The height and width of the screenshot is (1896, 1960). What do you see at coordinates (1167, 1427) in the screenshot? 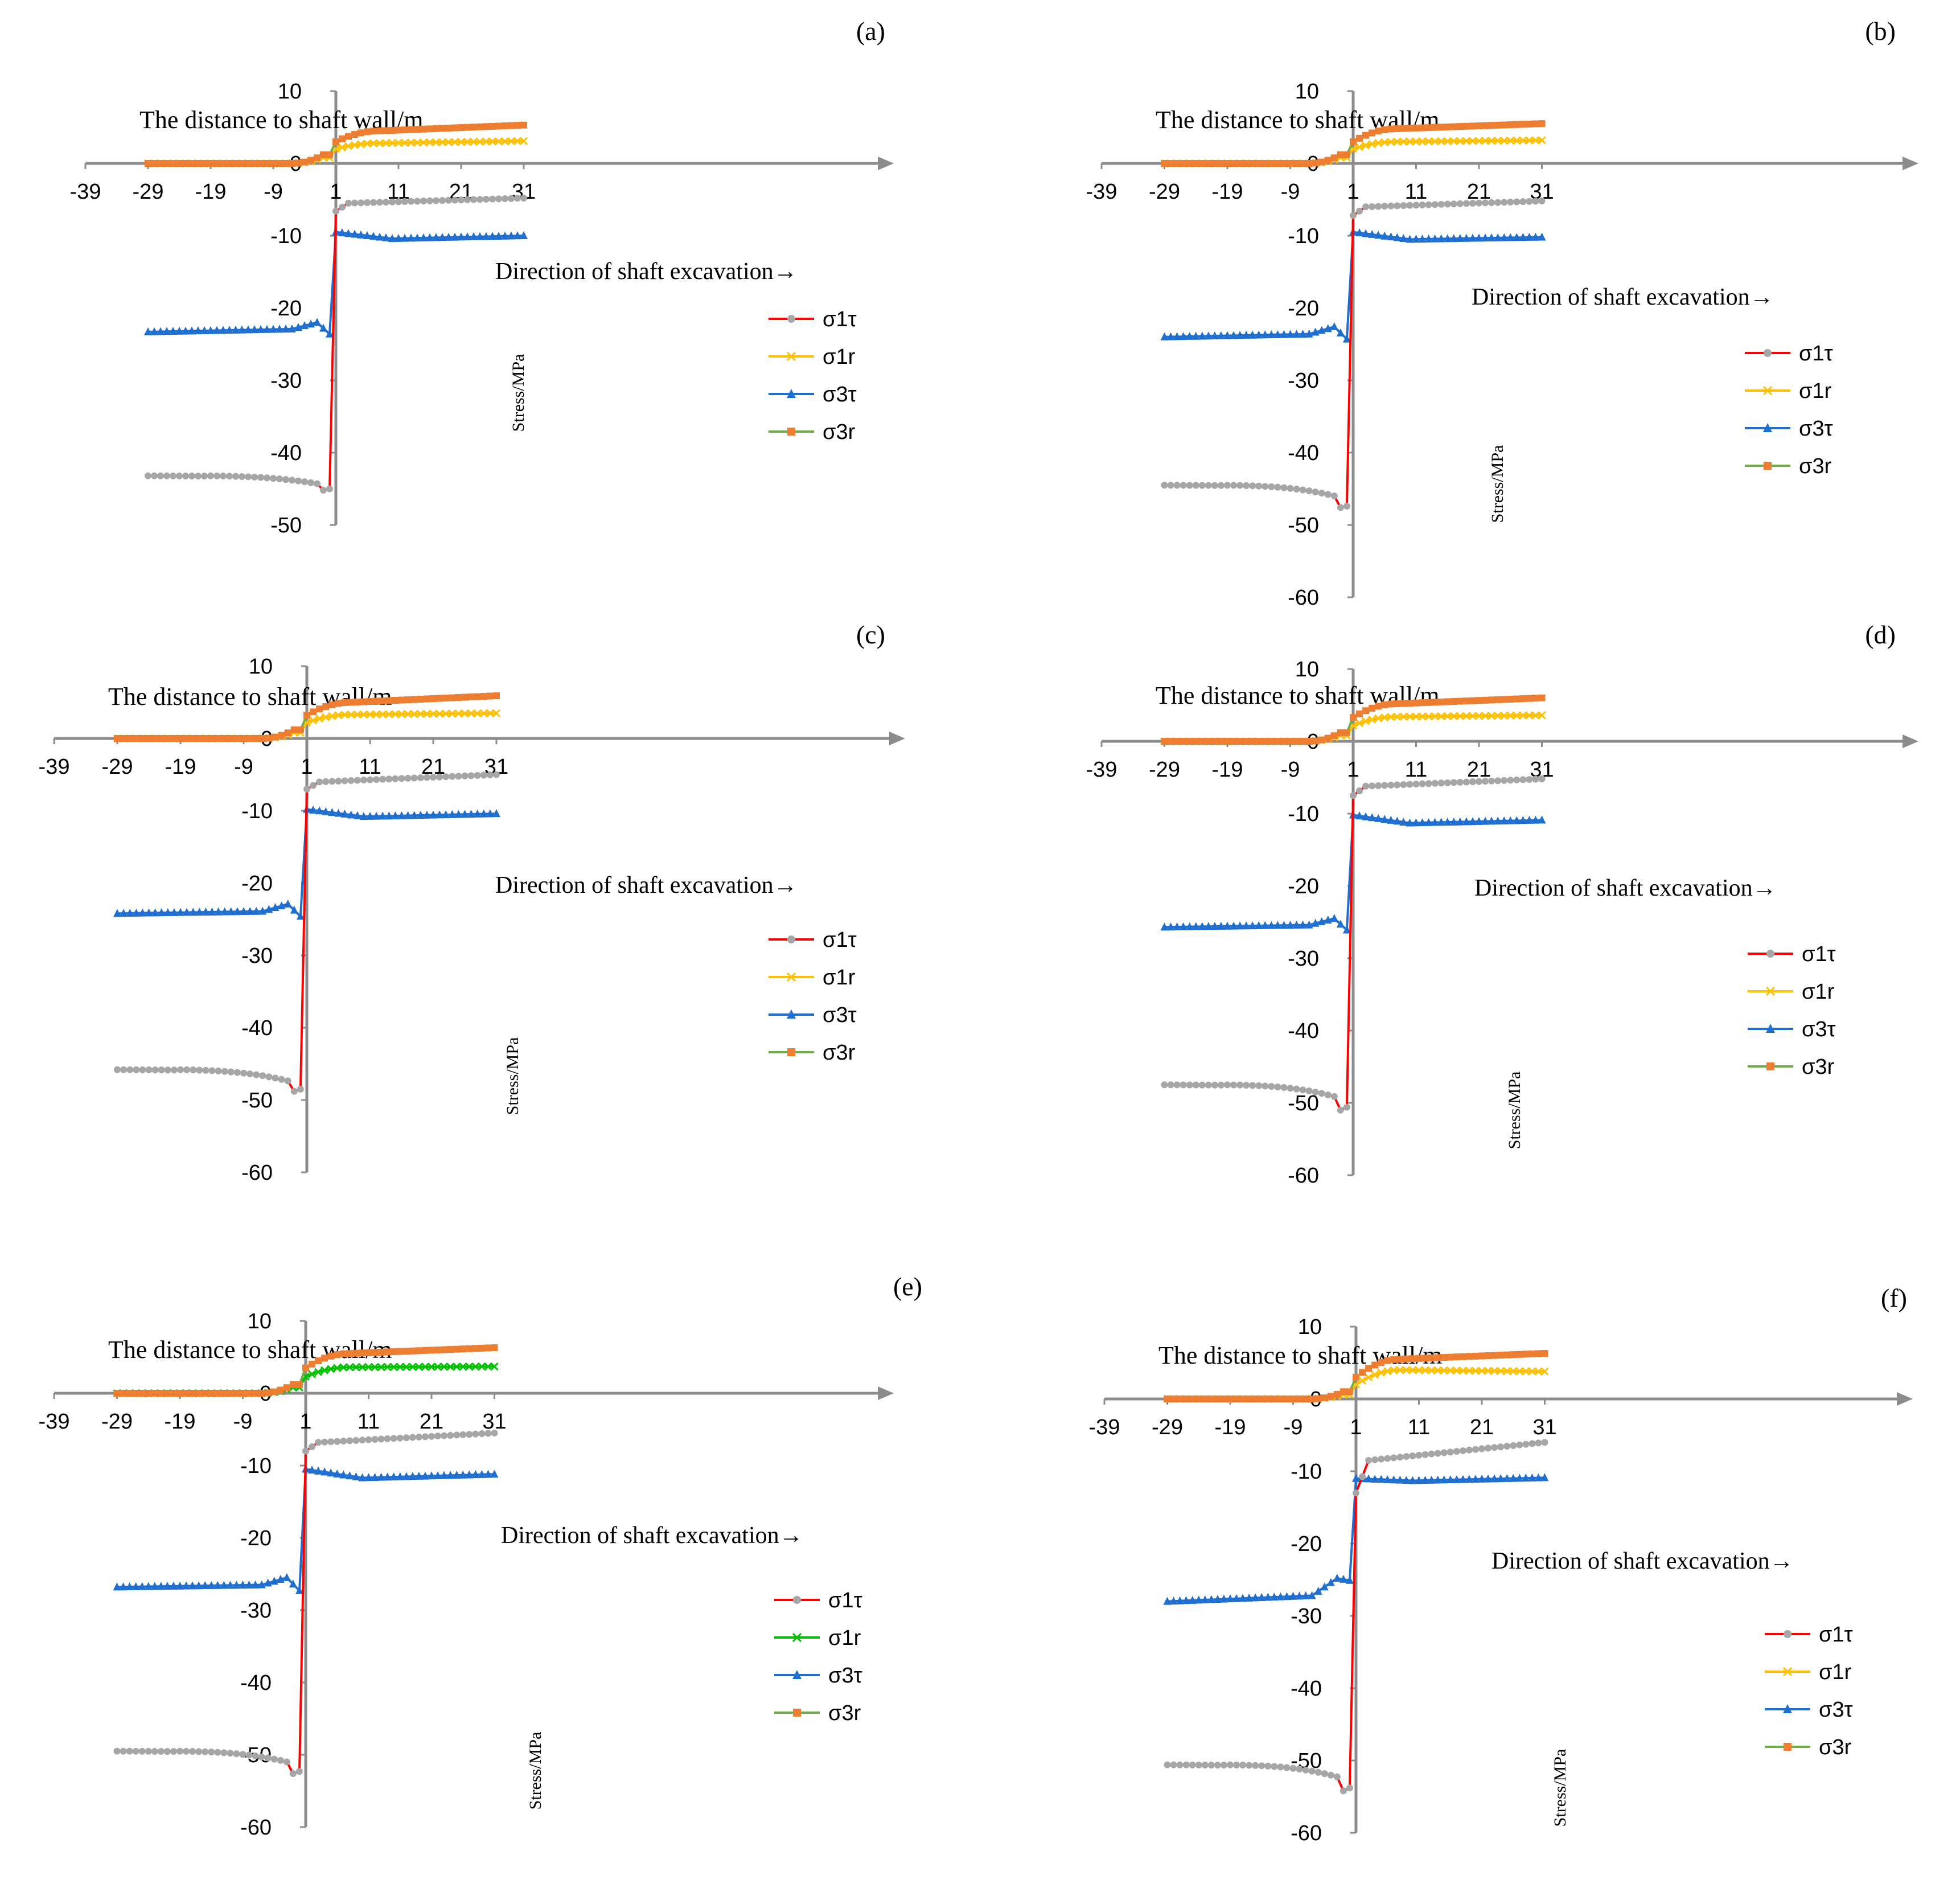
I see `x-tick-label: -29` at bounding box center [1167, 1427].